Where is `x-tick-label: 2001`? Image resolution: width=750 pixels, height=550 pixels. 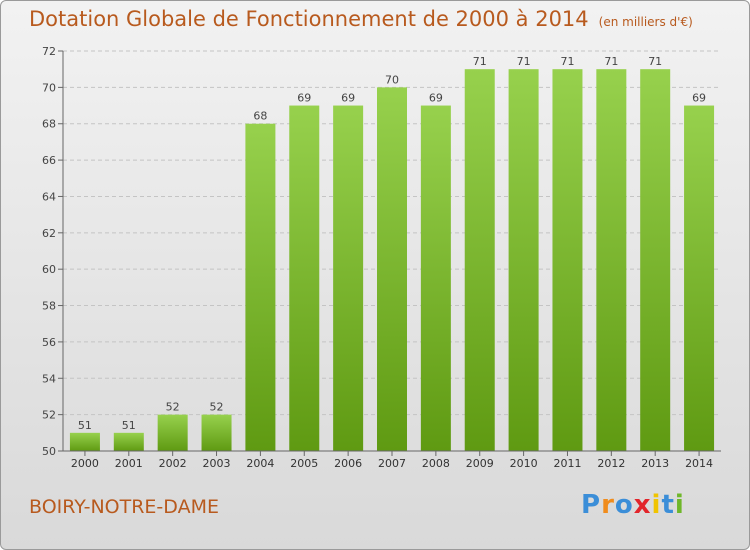 x-tick-label: 2001 is located at coordinates (129, 463).